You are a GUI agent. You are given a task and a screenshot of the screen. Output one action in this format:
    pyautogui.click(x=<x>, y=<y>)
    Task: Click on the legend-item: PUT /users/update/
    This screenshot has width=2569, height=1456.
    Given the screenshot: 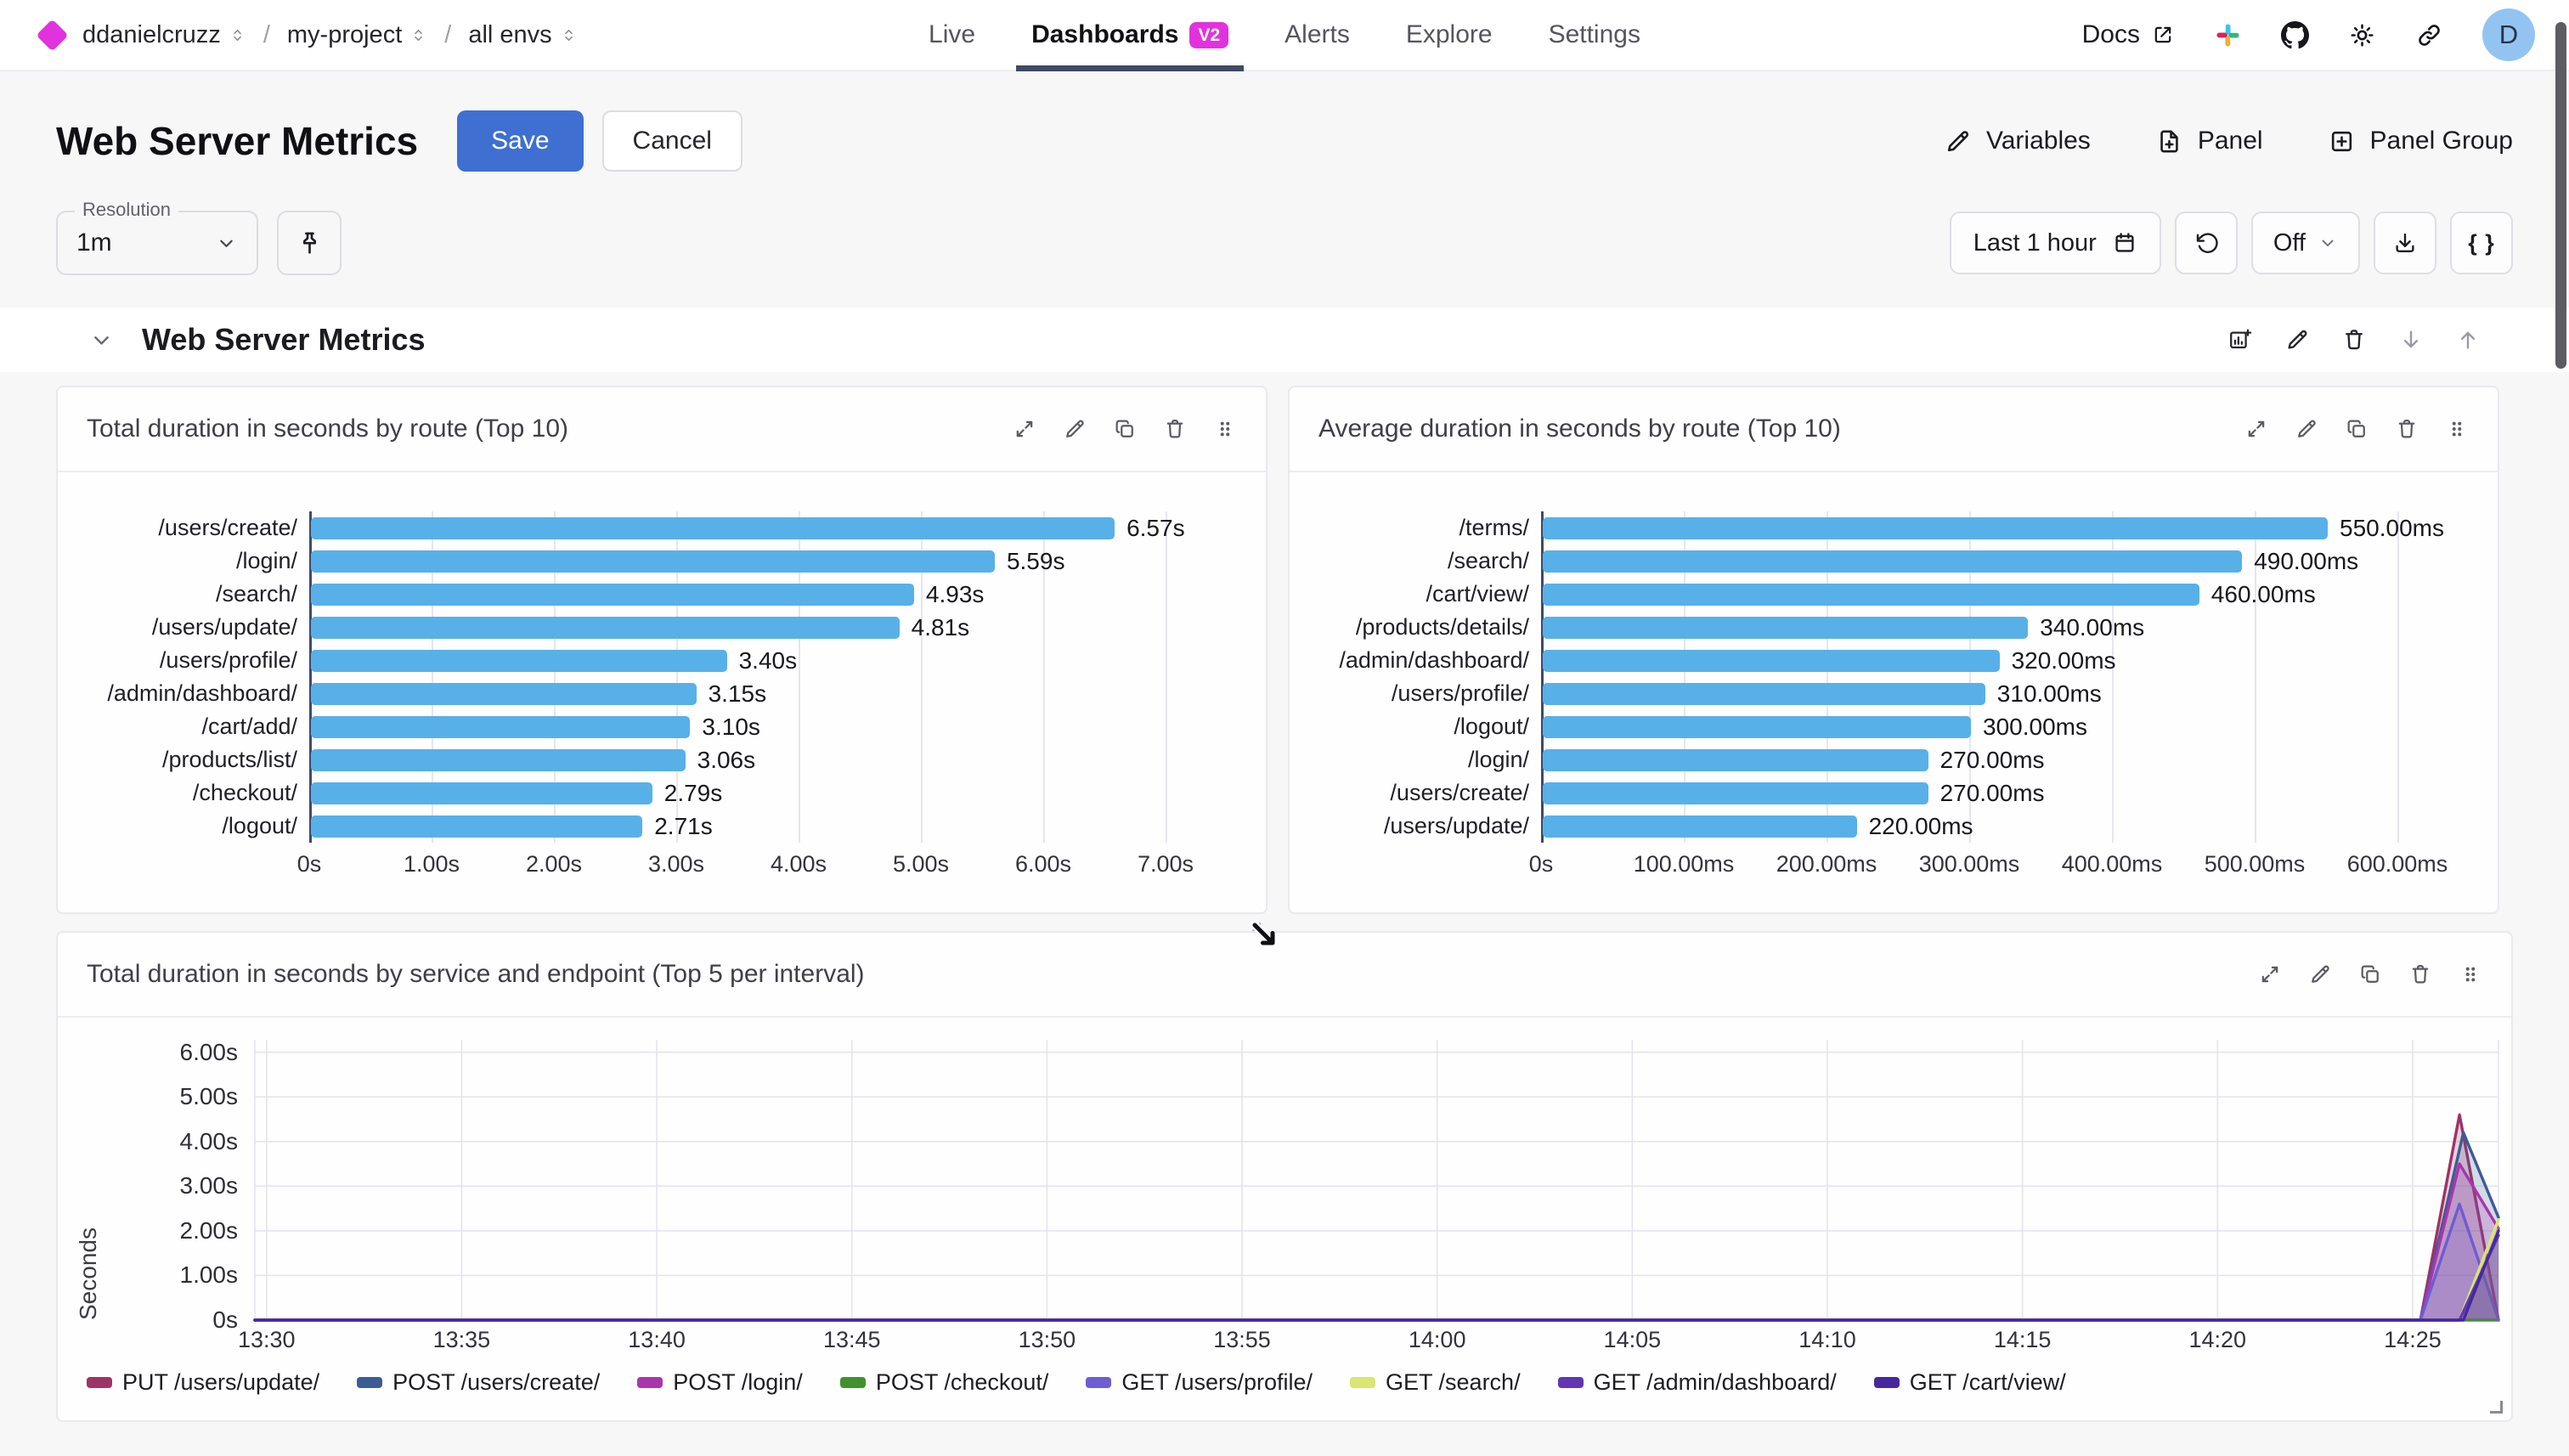 What is the action you would take?
    pyautogui.click(x=203, y=1383)
    